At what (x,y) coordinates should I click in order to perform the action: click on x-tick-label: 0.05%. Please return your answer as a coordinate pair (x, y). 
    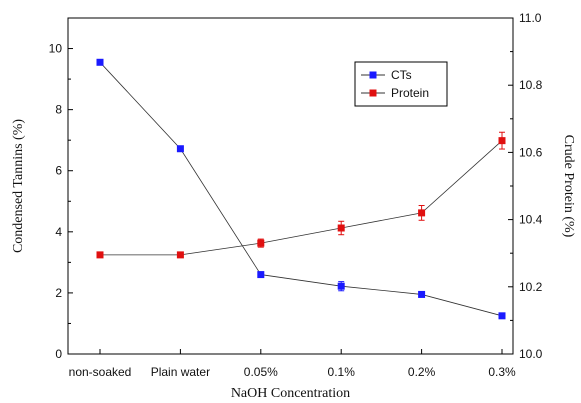
    Looking at the image, I should click on (261, 372).